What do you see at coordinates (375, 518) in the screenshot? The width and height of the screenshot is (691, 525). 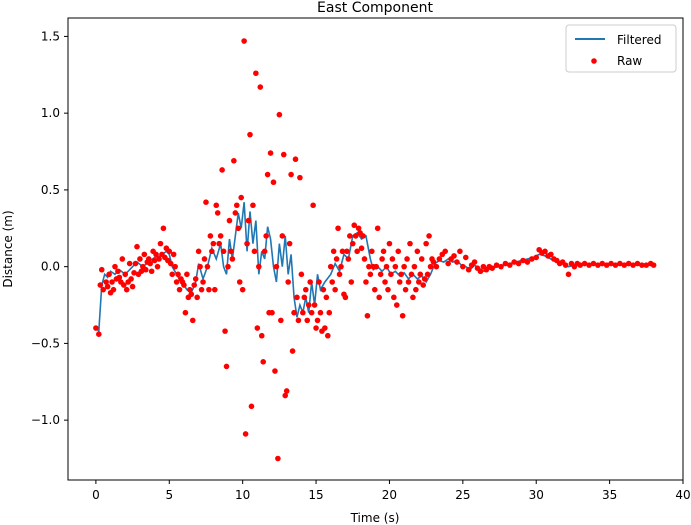 I see `x-axis-label: Time (s)` at bounding box center [375, 518].